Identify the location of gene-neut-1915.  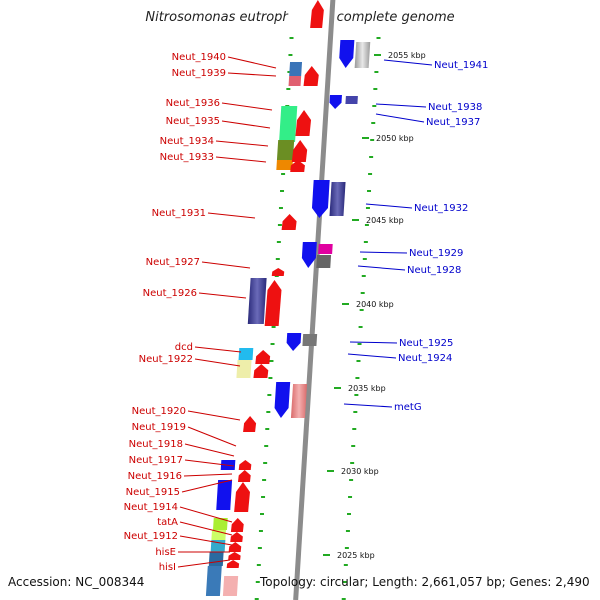
(224, 495).